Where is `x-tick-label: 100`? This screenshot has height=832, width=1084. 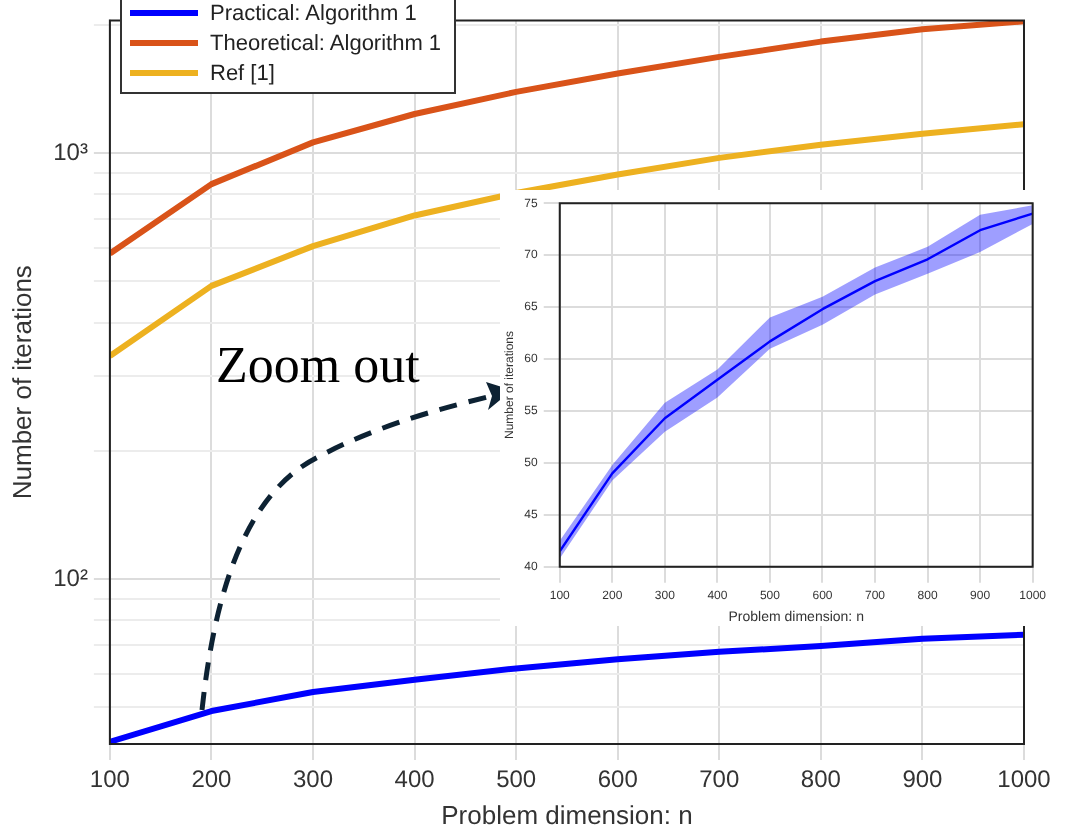
x-tick-label: 100 is located at coordinates (110, 779).